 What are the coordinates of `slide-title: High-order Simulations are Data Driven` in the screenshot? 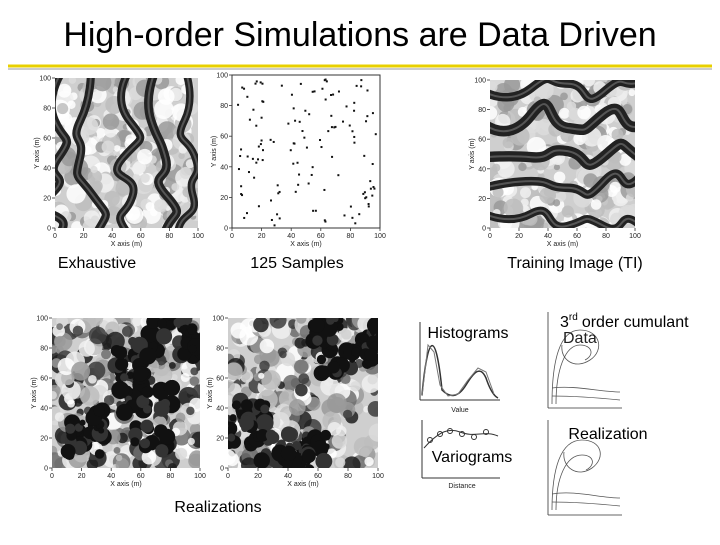 It's located at (359, 35).